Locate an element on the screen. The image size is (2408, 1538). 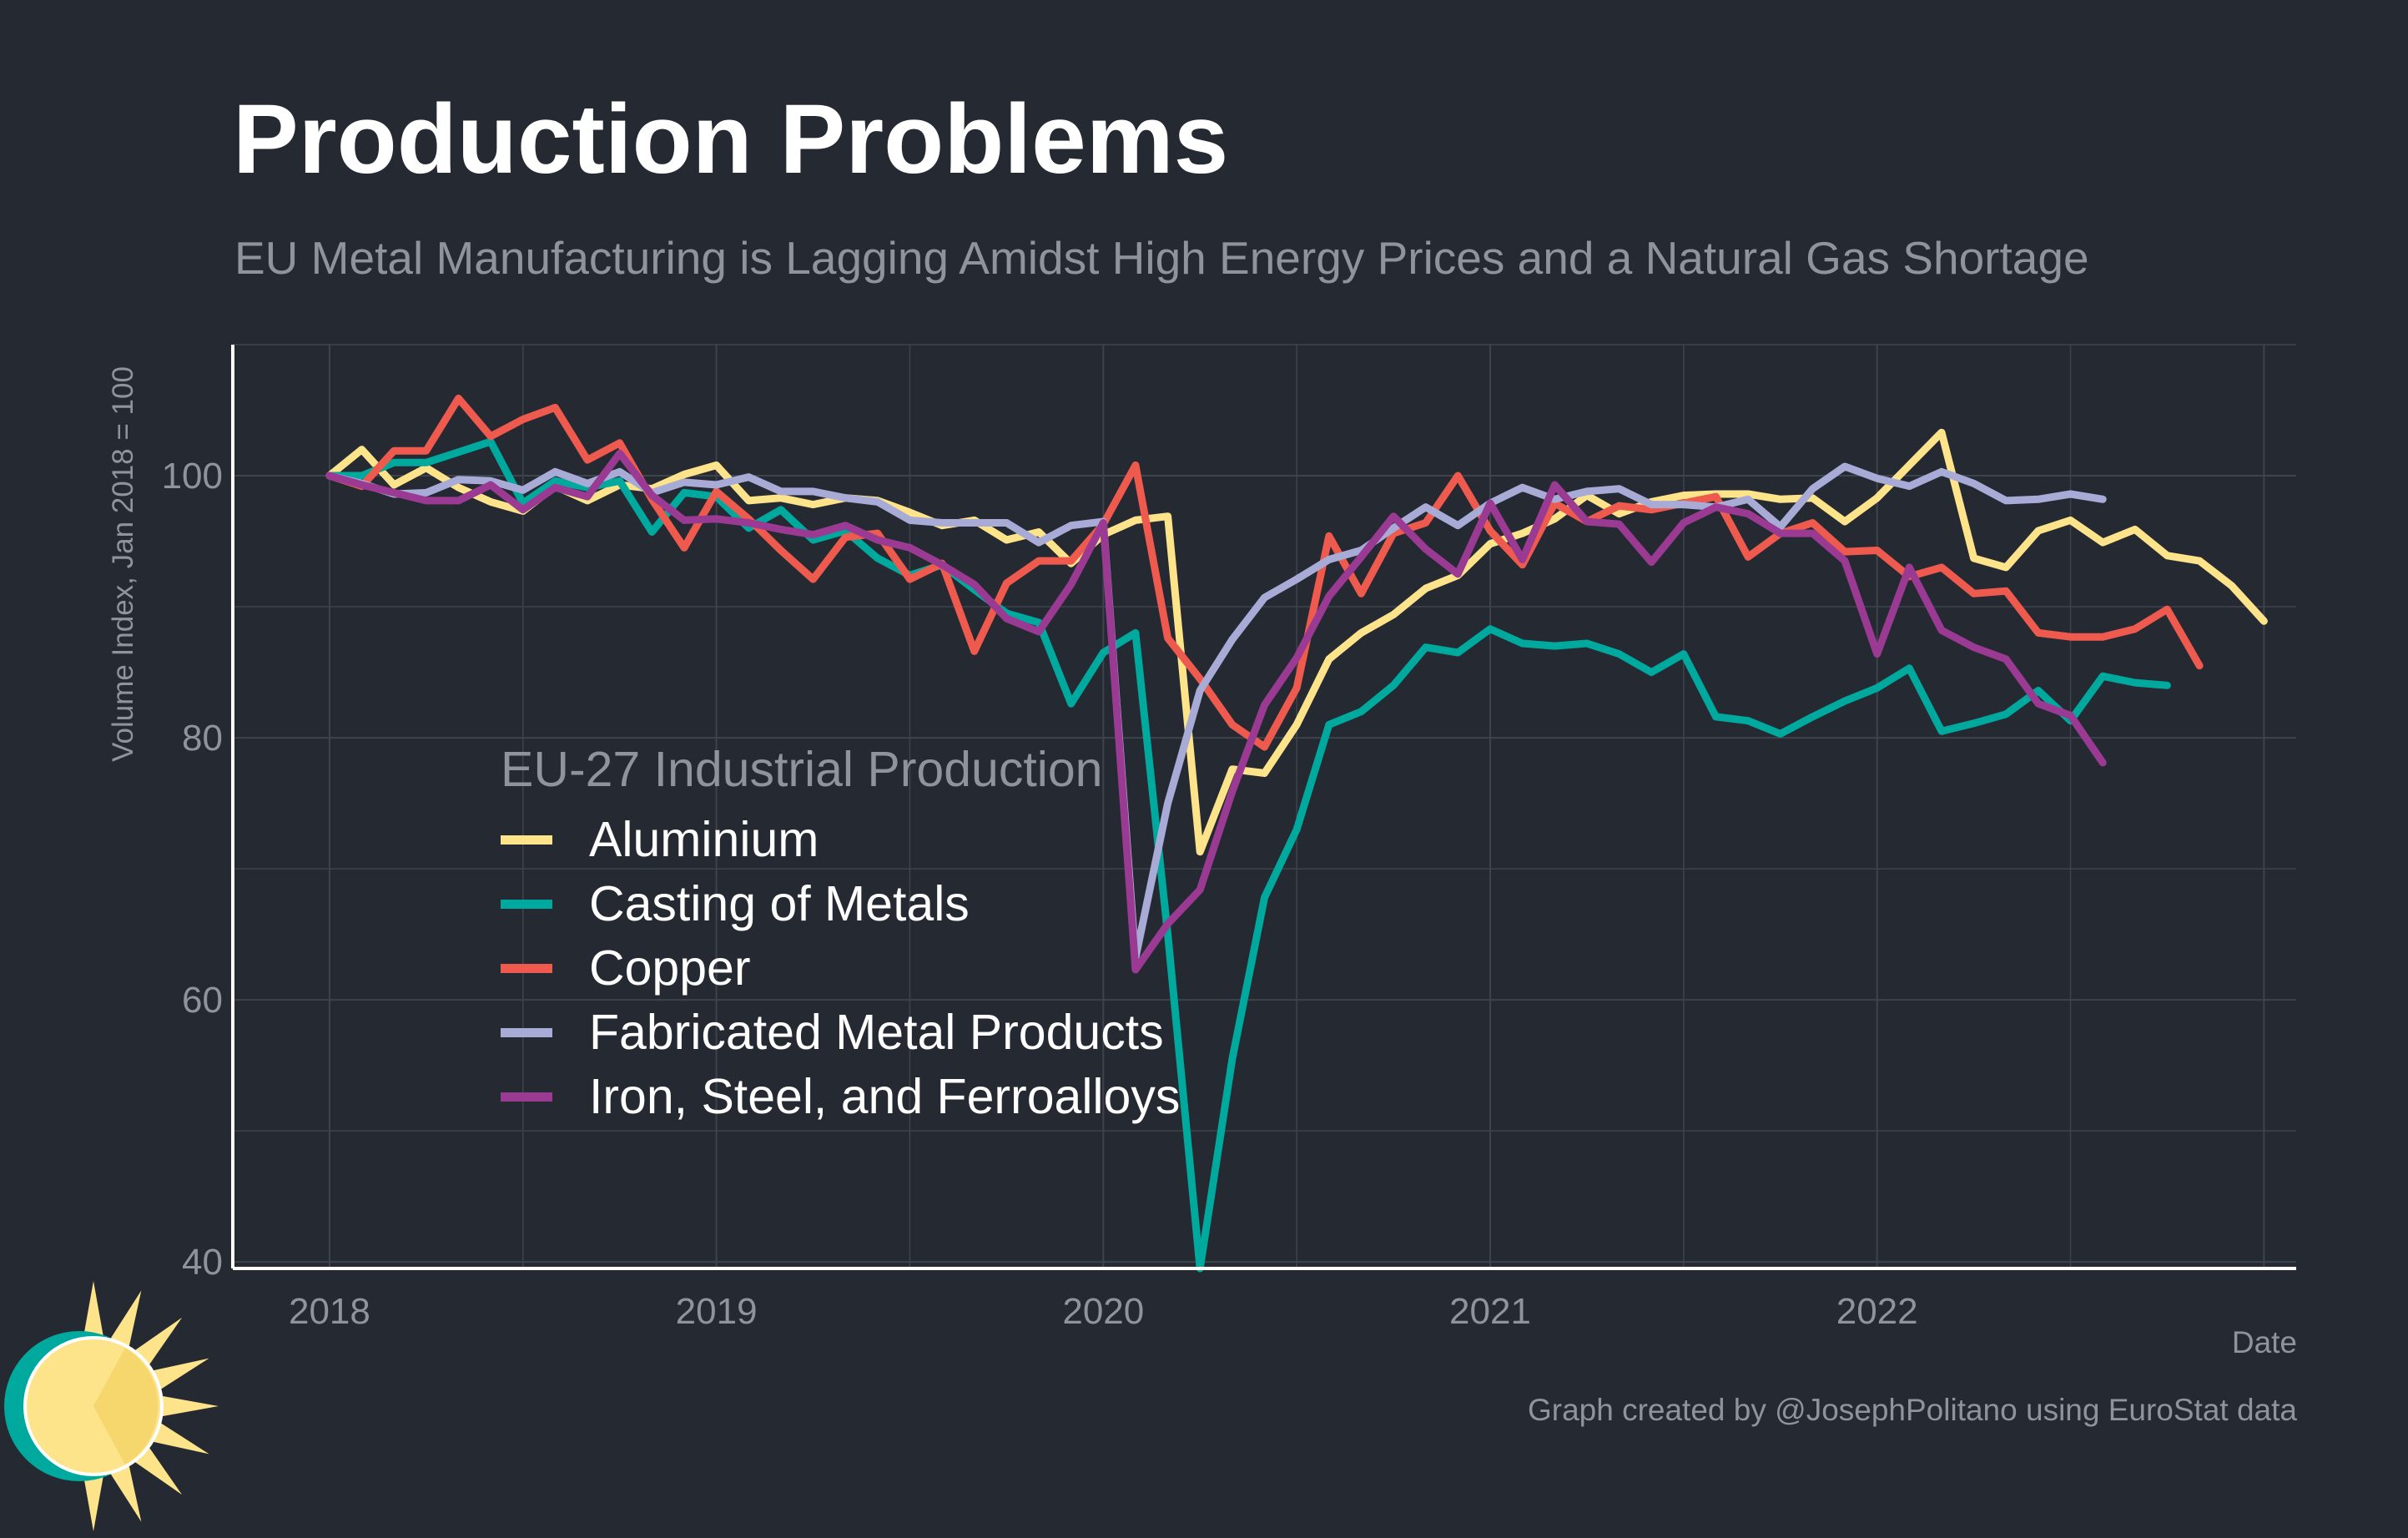
legend-item-iron-steel-ferroalloys: Iron, Steel, and Ferroalloys is located at coordinates (840, 1097).